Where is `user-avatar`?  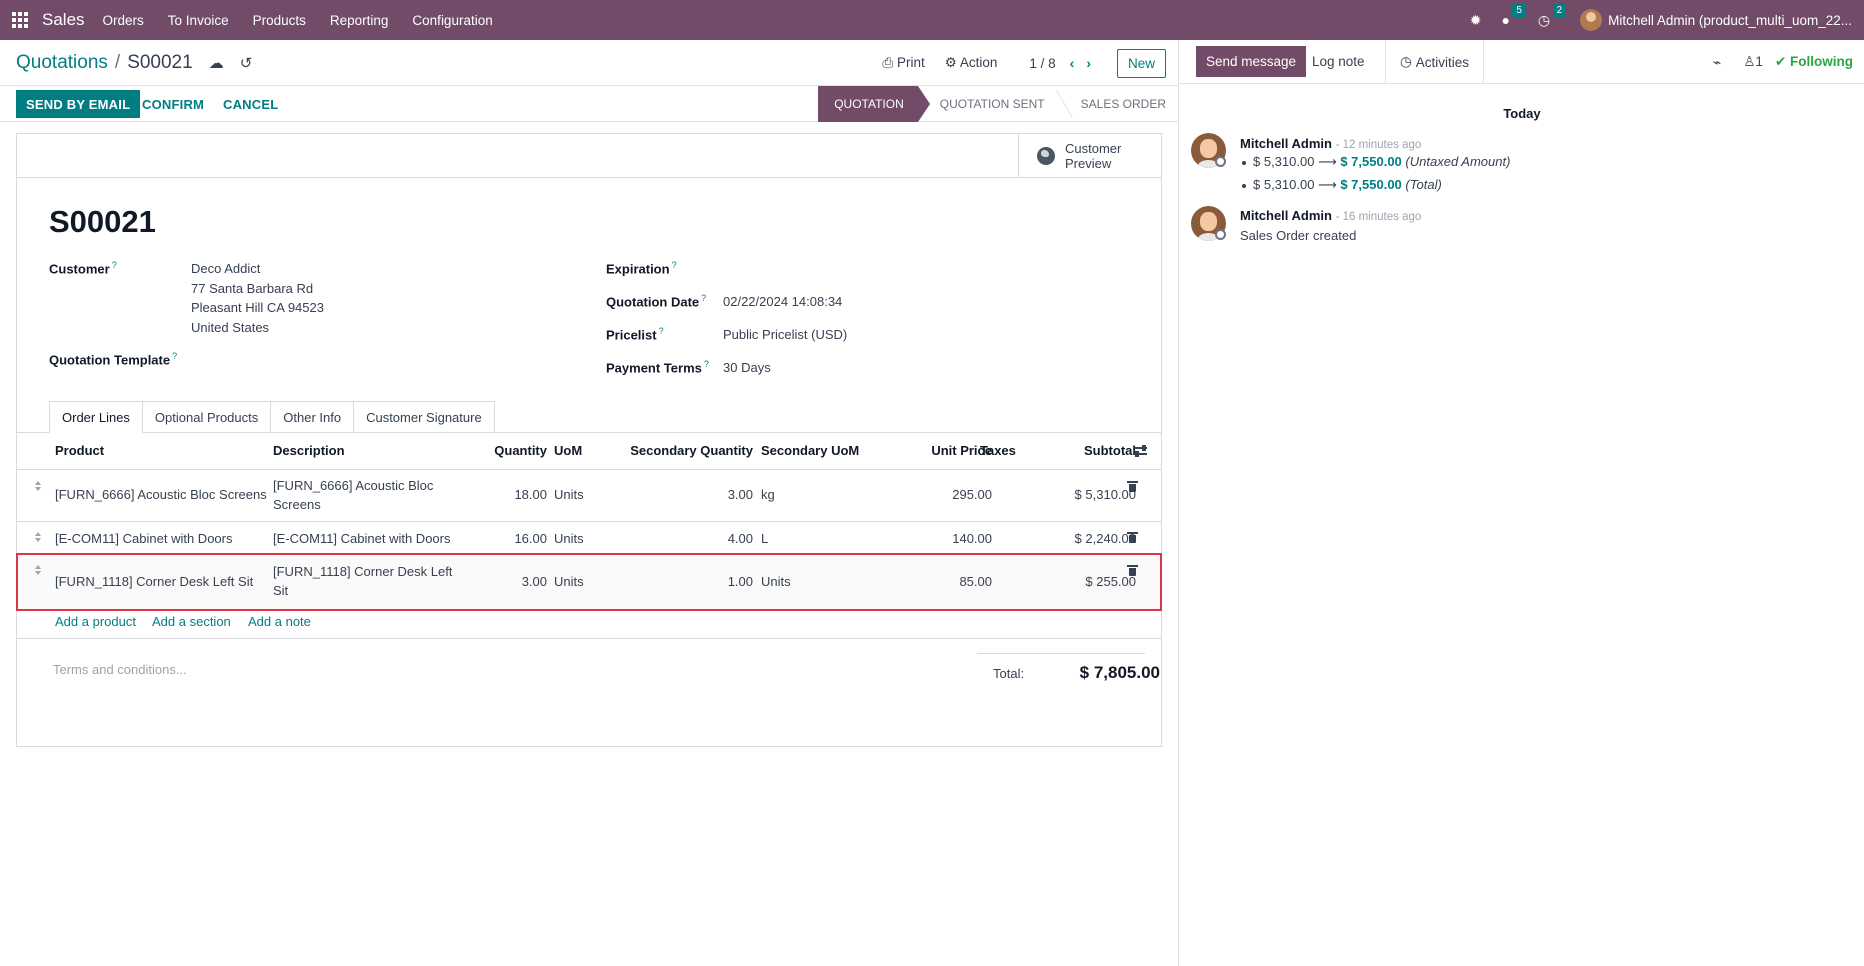
user-avatar is located at coordinates (1591, 20).